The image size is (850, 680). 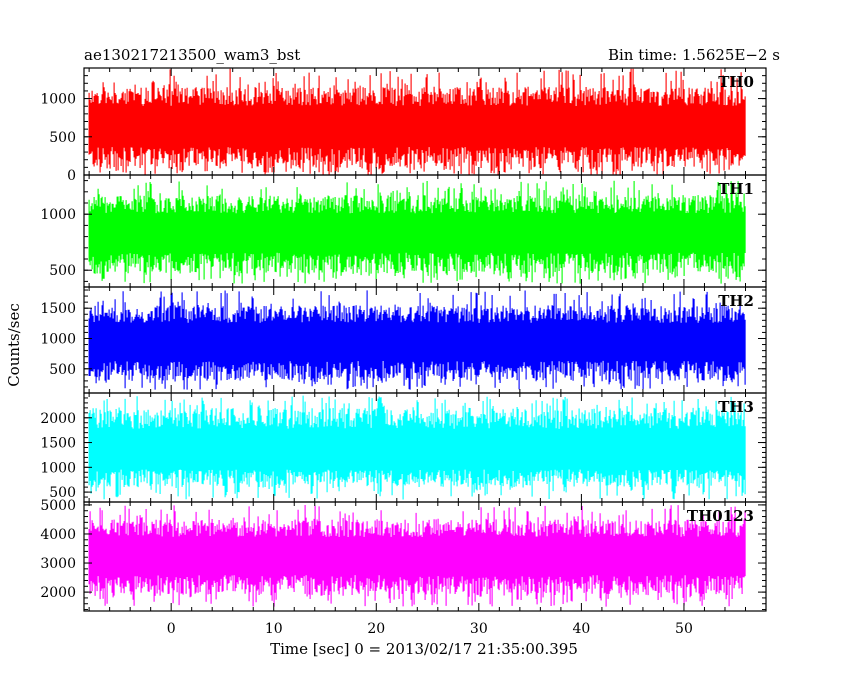 I want to click on panel-th2: 500 1000 1500 TH2, so click(x=403, y=340).